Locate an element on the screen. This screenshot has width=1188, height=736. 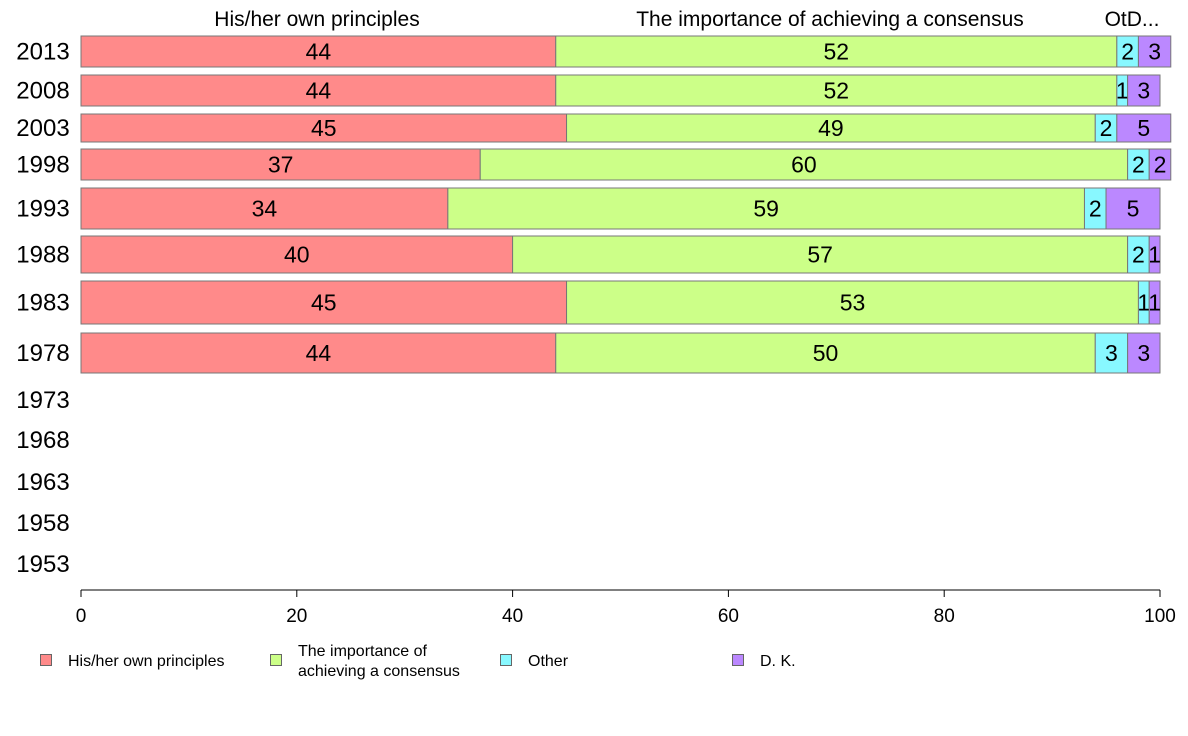
legend-item-dk: D. K. is located at coordinates (764, 657).